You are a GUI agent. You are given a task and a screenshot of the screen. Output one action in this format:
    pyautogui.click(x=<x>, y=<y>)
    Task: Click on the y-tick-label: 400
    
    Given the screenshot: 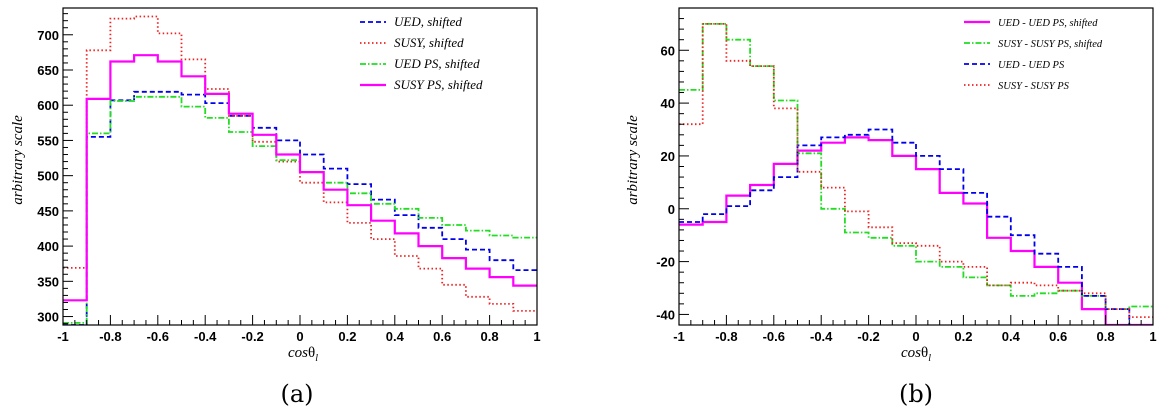 What is the action you would take?
    pyautogui.click(x=48, y=246)
    